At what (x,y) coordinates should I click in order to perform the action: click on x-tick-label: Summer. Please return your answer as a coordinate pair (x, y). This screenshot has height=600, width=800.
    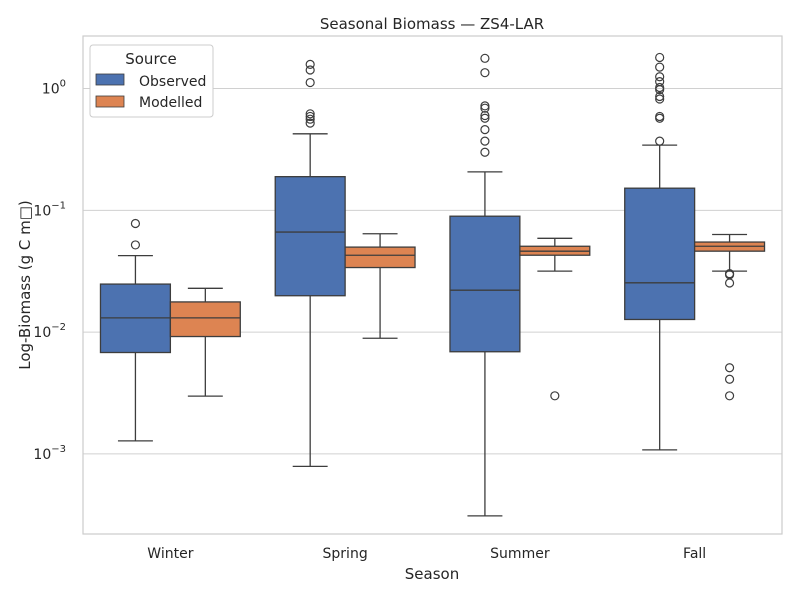
    Looking at the image, I should click on (520, 554).